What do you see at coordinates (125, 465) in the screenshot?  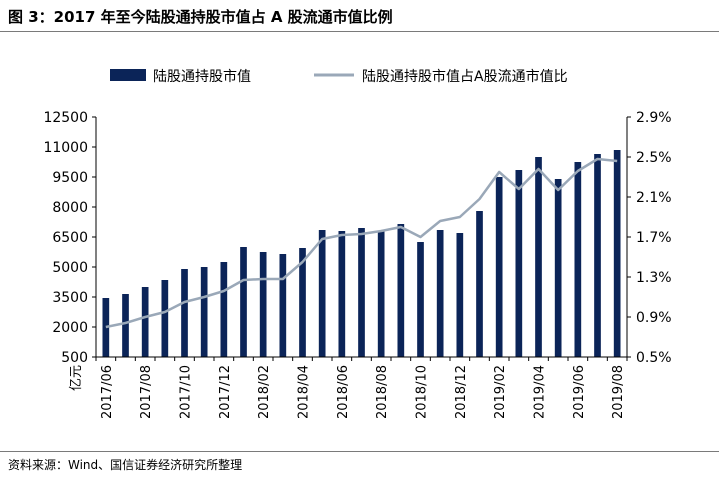 I see `source-note: 资料来源：Wind、国信证券经济研究所整理` at bounding box center [125, 465].